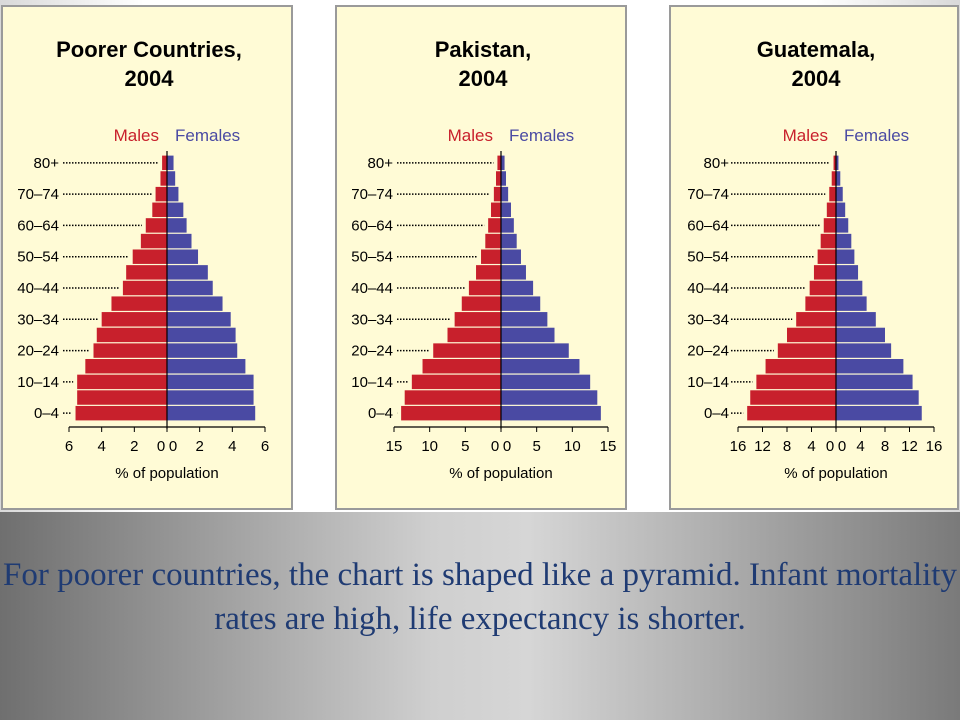  What do you see at coordinates (738, 446) in the screenshot?
I see `x-tick-label: 16` at bounding box center [738, 446].